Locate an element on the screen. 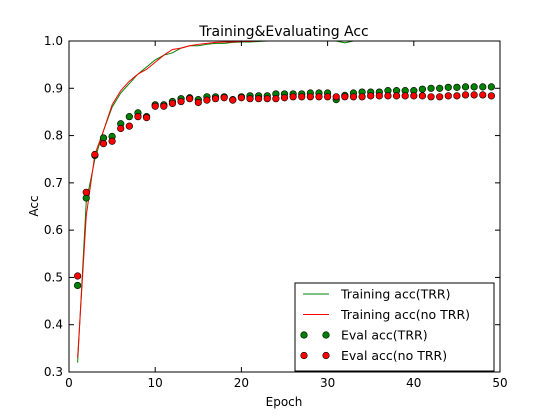 The height and width of the screenshot is (416, 554). legend-label: Eval acc(no TRR) is located at coordinates (394, 355).